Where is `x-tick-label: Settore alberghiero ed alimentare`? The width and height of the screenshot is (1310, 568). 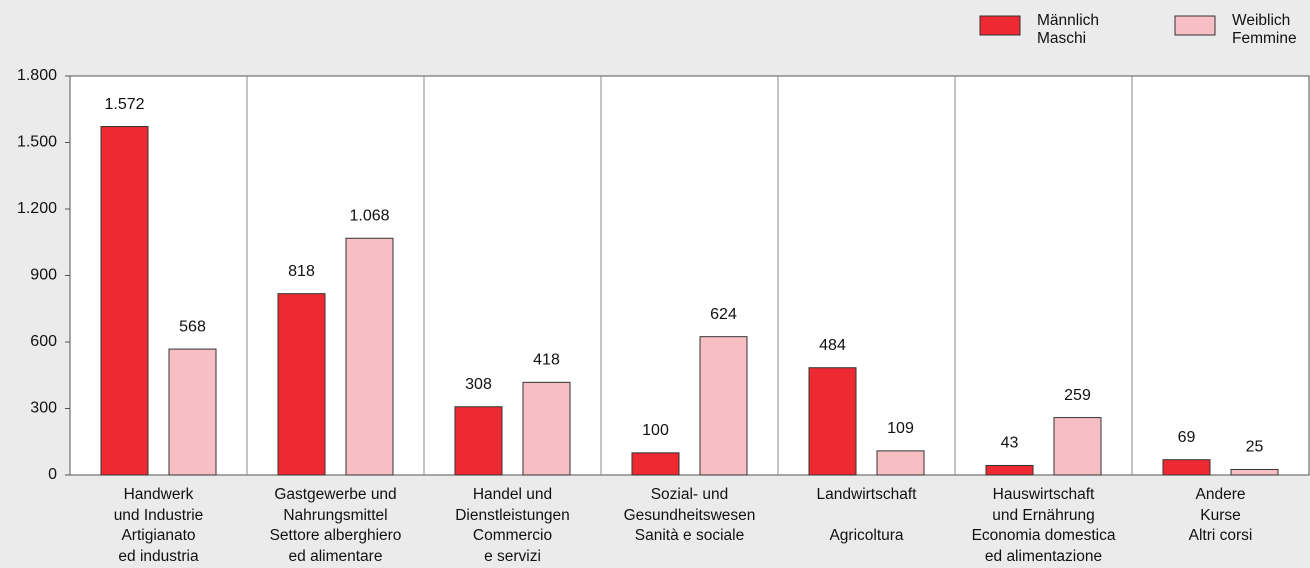
x-tick-label: Settore alberghiero ed alimentare is located at coordinates (335, 546).